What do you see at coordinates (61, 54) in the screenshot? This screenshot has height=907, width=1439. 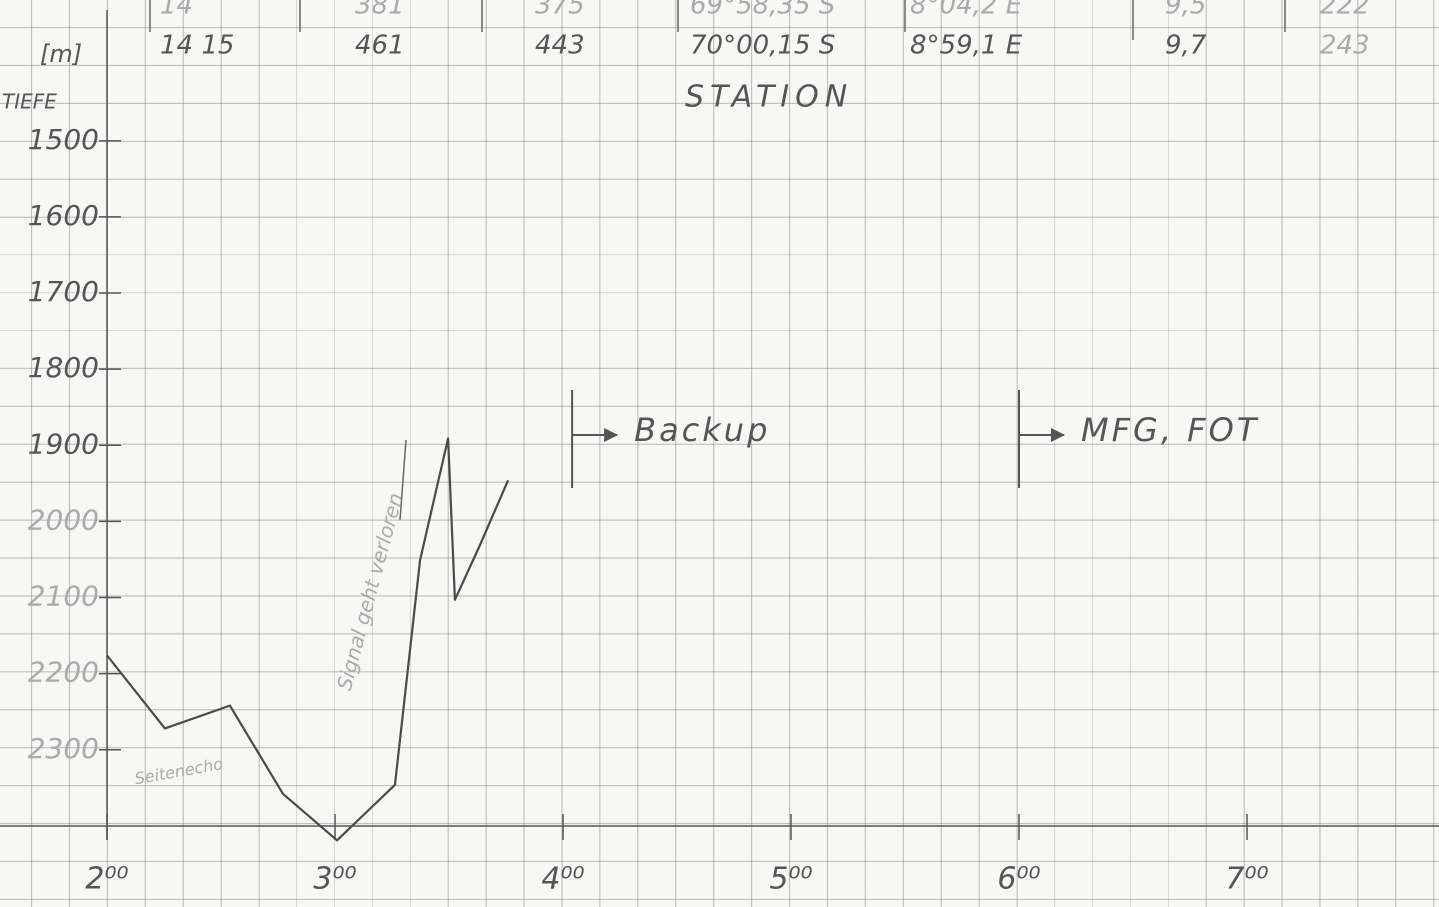 I see `y-unit: [m]` at bounding box center [61, 54].